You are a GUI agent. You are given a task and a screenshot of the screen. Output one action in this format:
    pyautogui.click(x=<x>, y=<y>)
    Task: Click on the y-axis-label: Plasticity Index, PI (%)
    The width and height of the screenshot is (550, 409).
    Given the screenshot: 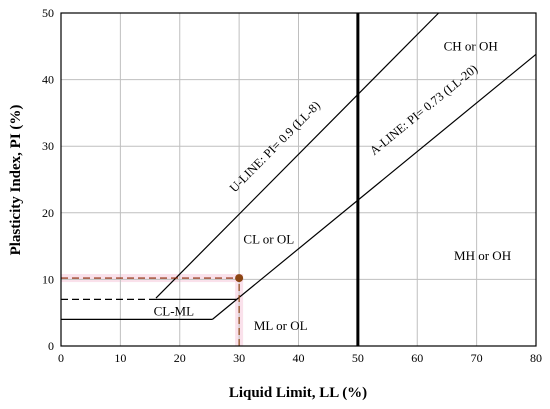 What is the action you would take?
    pyautogui.click(x=16, y=180)
    